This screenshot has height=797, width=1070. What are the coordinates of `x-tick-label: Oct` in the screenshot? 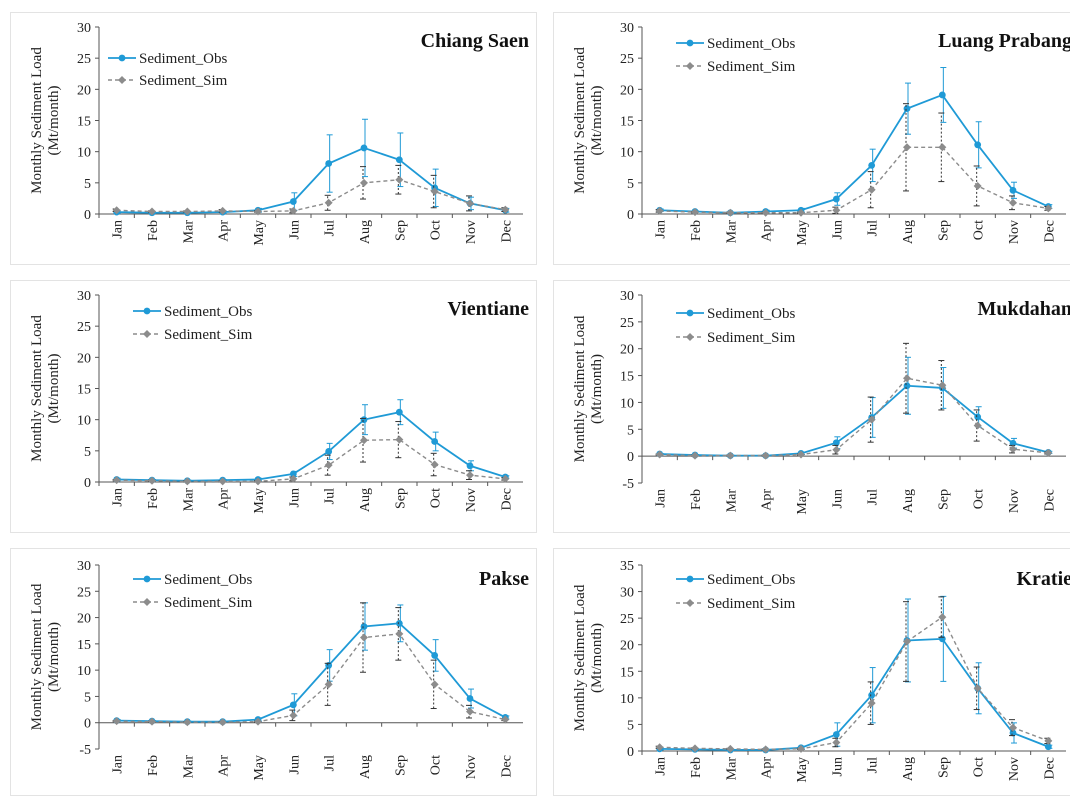 It's located at (979, 767).